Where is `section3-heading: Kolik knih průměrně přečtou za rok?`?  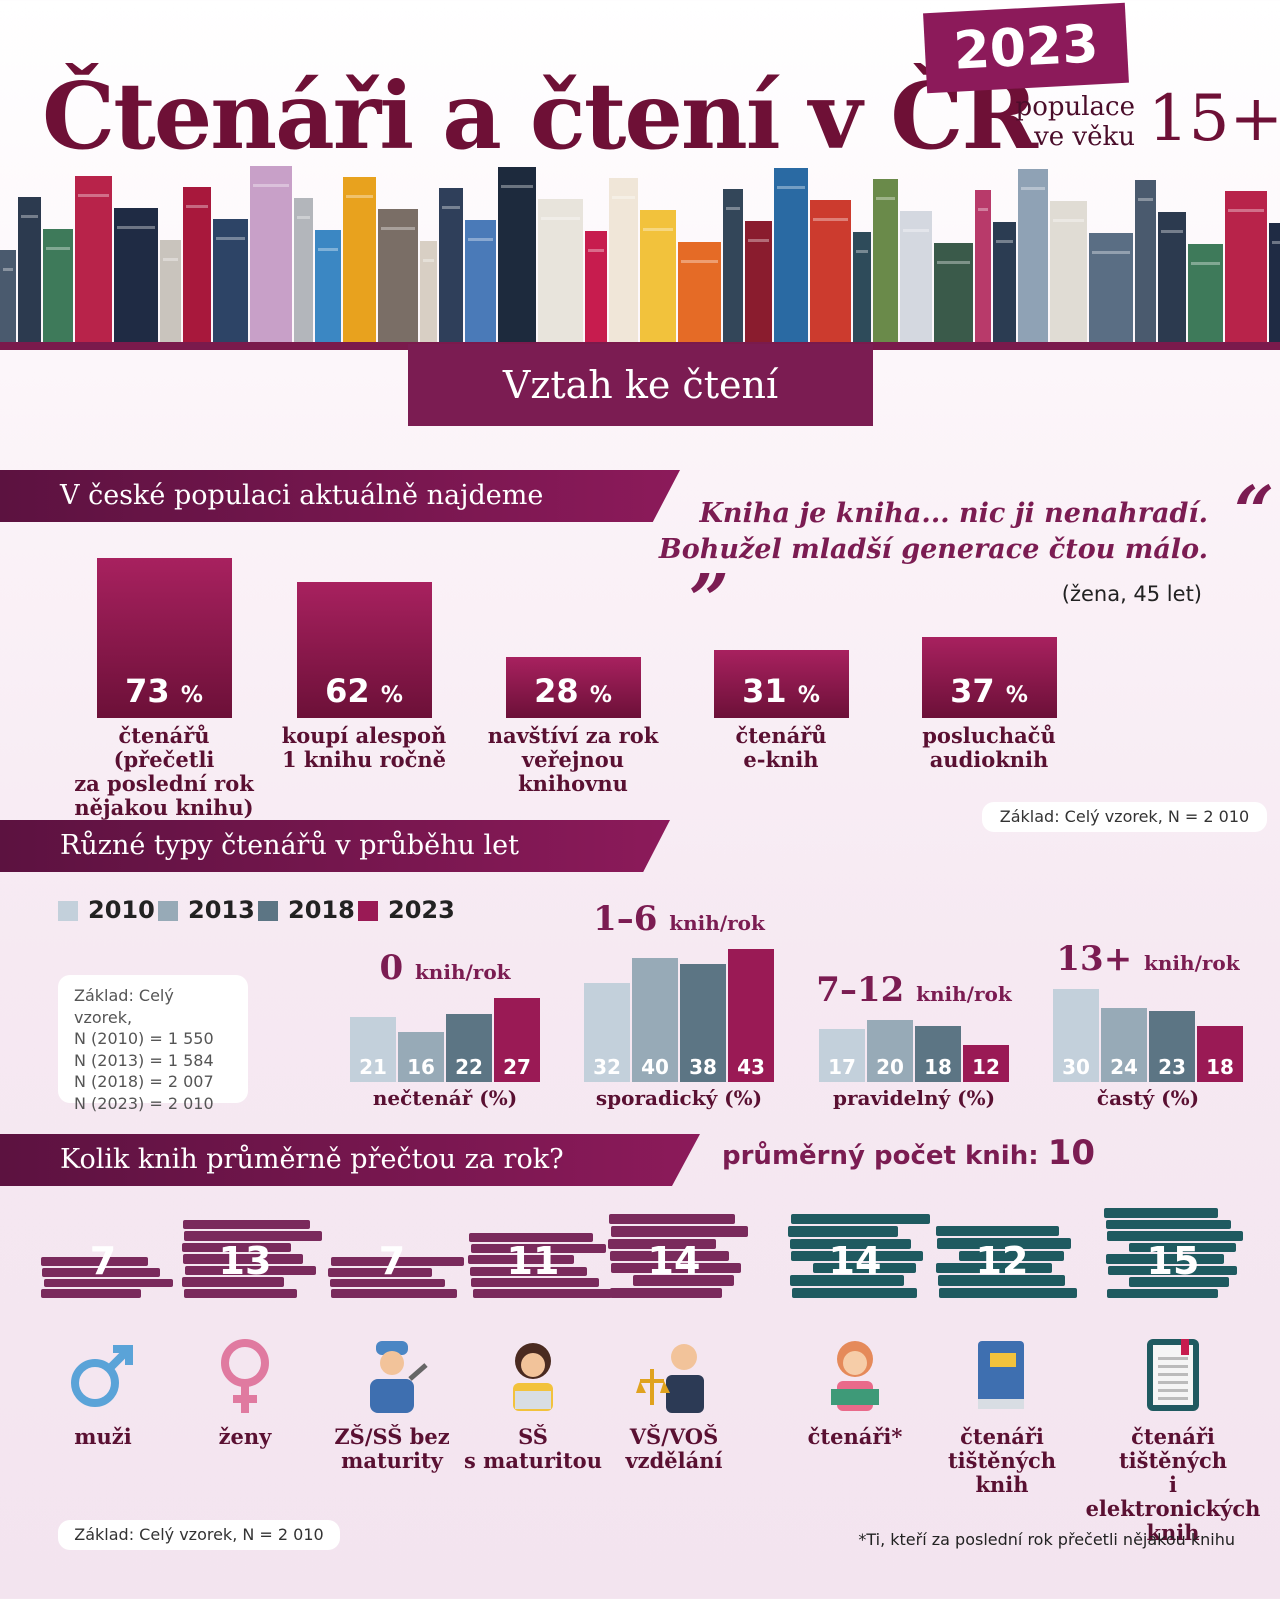
section3-heading: Kolik knih průměrně přečtou za rok? is located at coordinates (350, 1160).